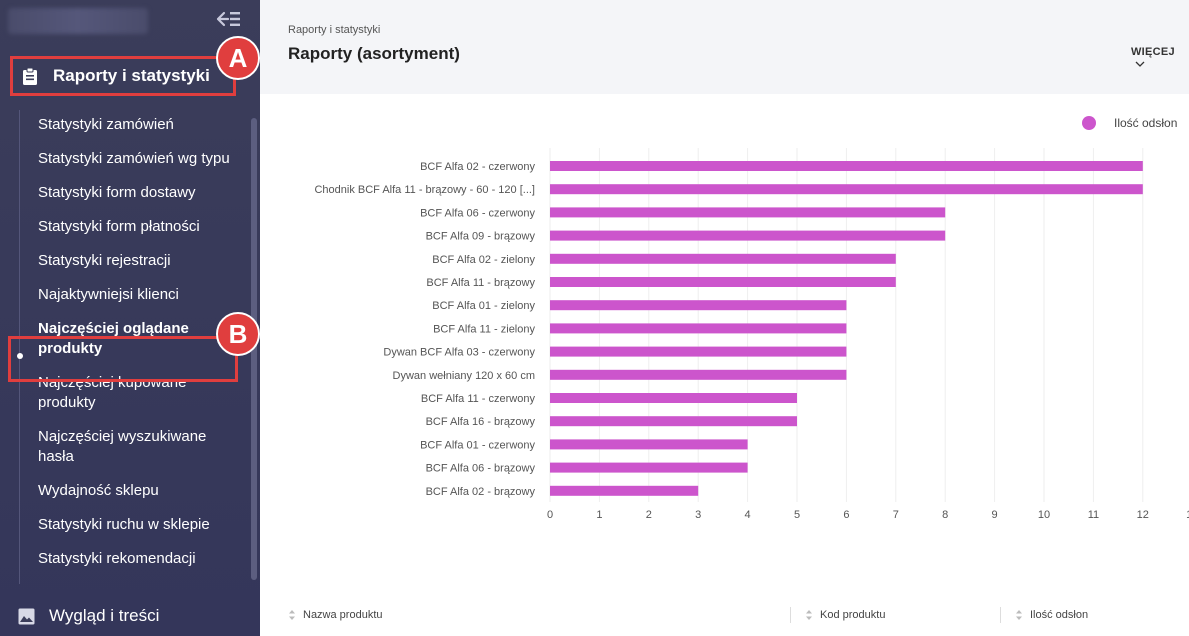 The image size is (1189, 636). I want to click on sidebar-section-appearance: Wygląd i treści, so click(88, 616).